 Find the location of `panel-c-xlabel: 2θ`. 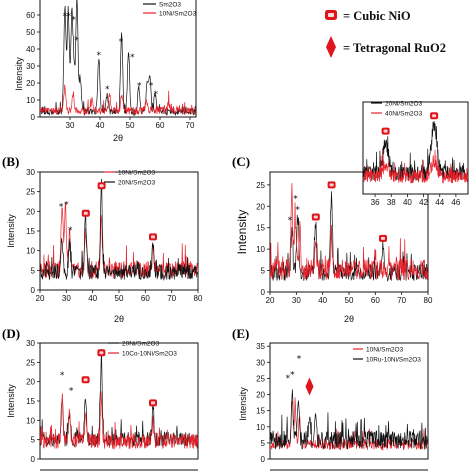

panel-c-xlabel: 2θ is located at coordinates (349, 319).